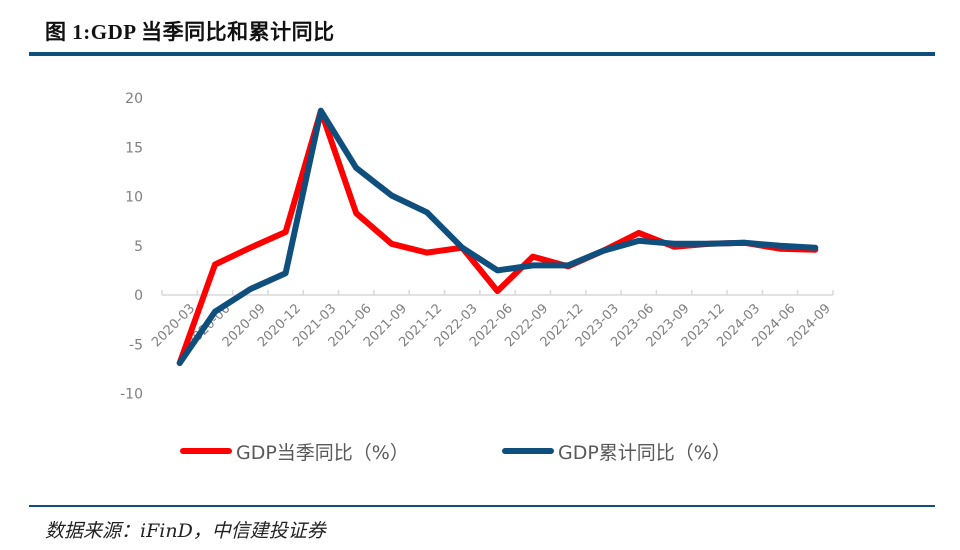  What do you see at coordinates (138, 247) in the screenshot?
I see `y-tick-label: 5` at bounding box center [138, 247].